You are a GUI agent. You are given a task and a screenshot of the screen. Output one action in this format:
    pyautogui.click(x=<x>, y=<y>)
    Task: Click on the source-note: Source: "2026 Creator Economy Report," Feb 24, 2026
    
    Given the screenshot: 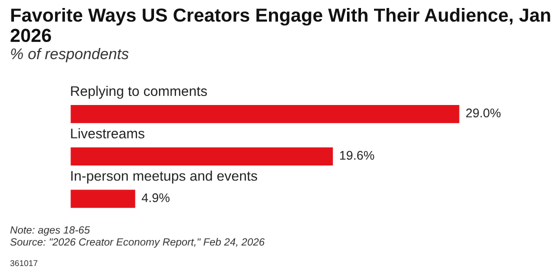 What is the action you would take?
    pyautogui.click(x=137, y=243)
    